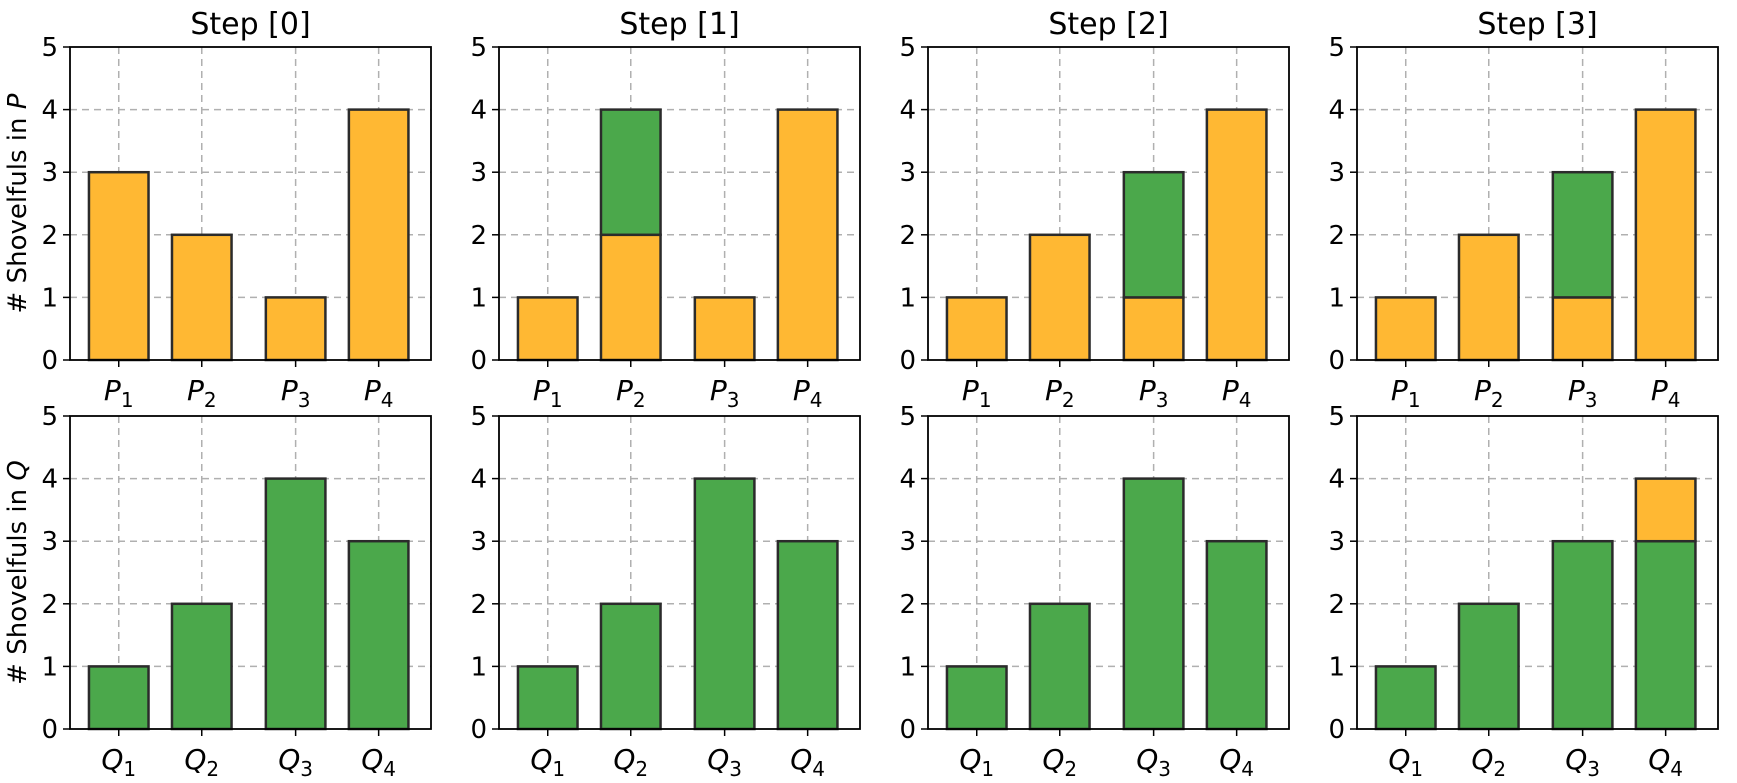 The height and width of the screenshot is (783, 1737). What do you see at coordinates (679, 24) in the screenshot?
I see `panel-title: Step [1]` at bounding box center [679, 24].